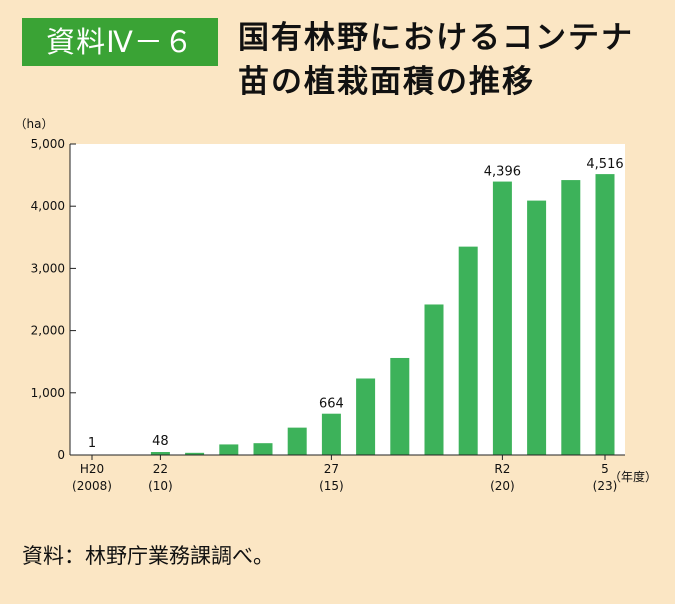  I want to click on y-tick-label: 2,000, so click(48, 331).